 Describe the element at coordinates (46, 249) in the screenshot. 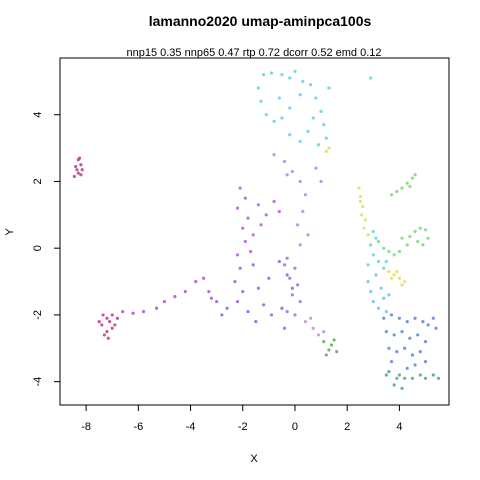

I see `y-axis: -4 -2 0 2 4` at that location.